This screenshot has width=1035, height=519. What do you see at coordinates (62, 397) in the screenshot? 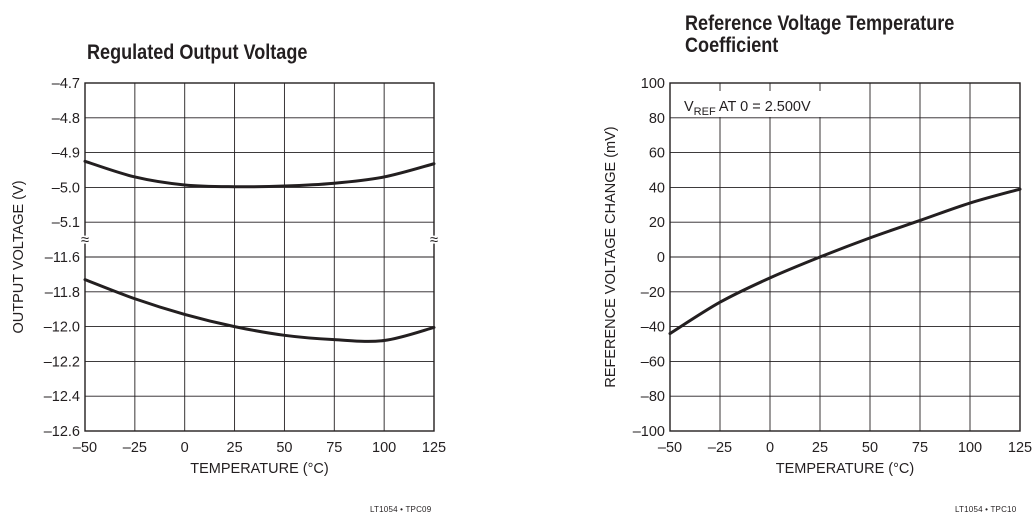
I see `y-tick-label: –12.4` at bounding box center [62, 397].